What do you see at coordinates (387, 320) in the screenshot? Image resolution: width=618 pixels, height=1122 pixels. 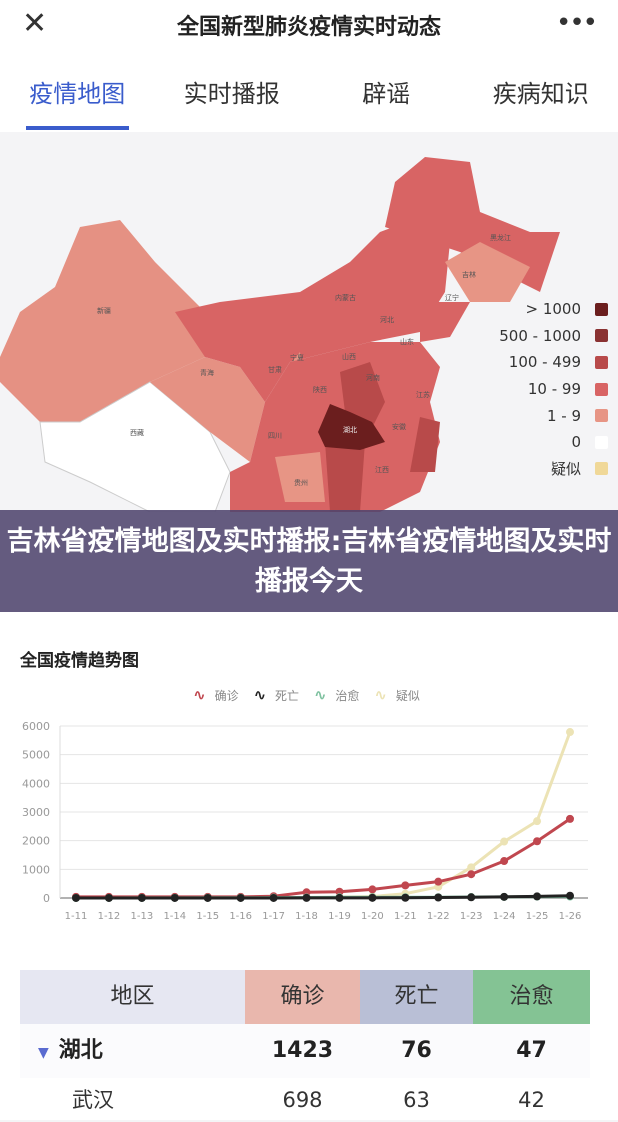 I see `svg-text: 河北` at bounding box center [387, 320].